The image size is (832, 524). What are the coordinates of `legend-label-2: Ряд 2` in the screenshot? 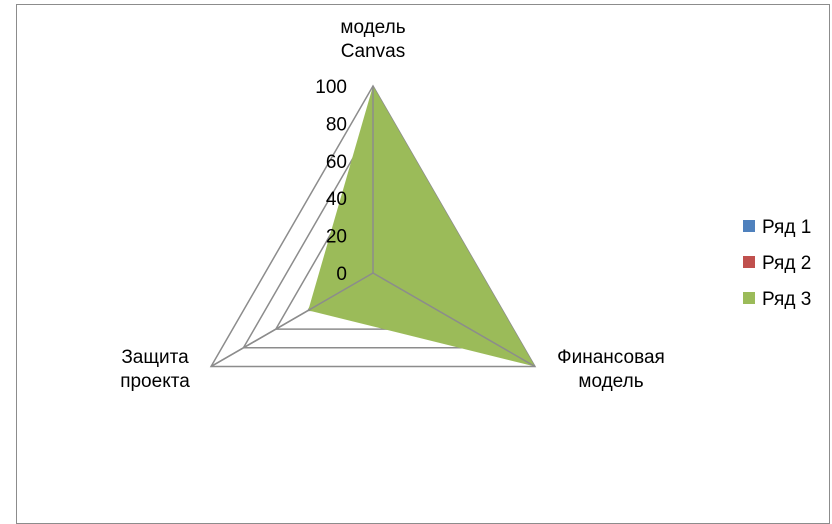 It's located at (786, 263).